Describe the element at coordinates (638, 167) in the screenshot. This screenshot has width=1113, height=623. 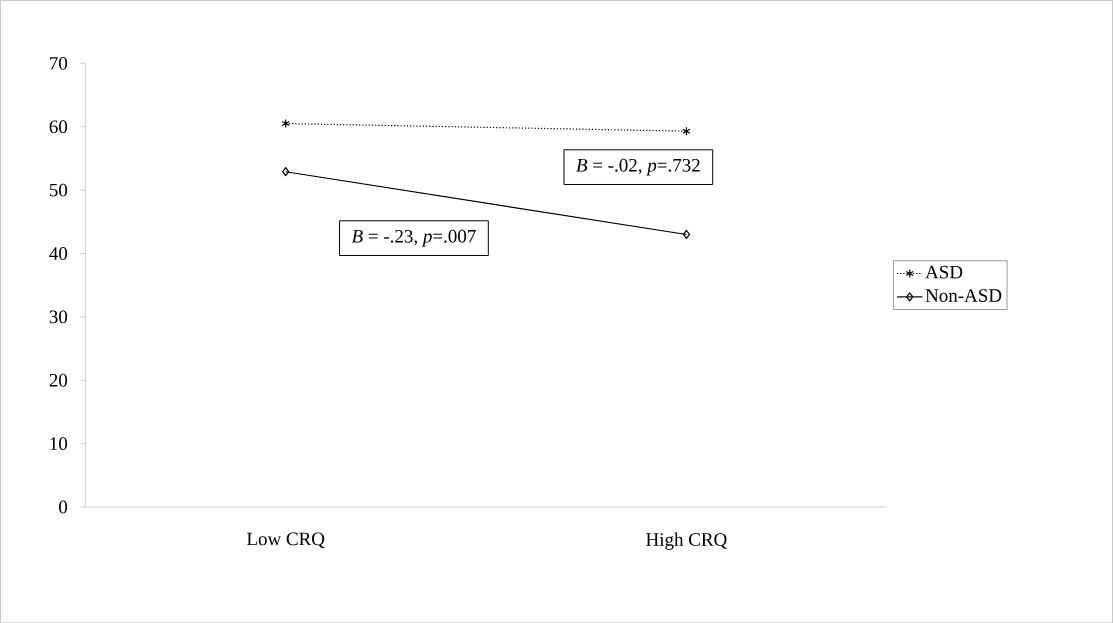
I see `annotation: B = -.02, p=.732` at that location.